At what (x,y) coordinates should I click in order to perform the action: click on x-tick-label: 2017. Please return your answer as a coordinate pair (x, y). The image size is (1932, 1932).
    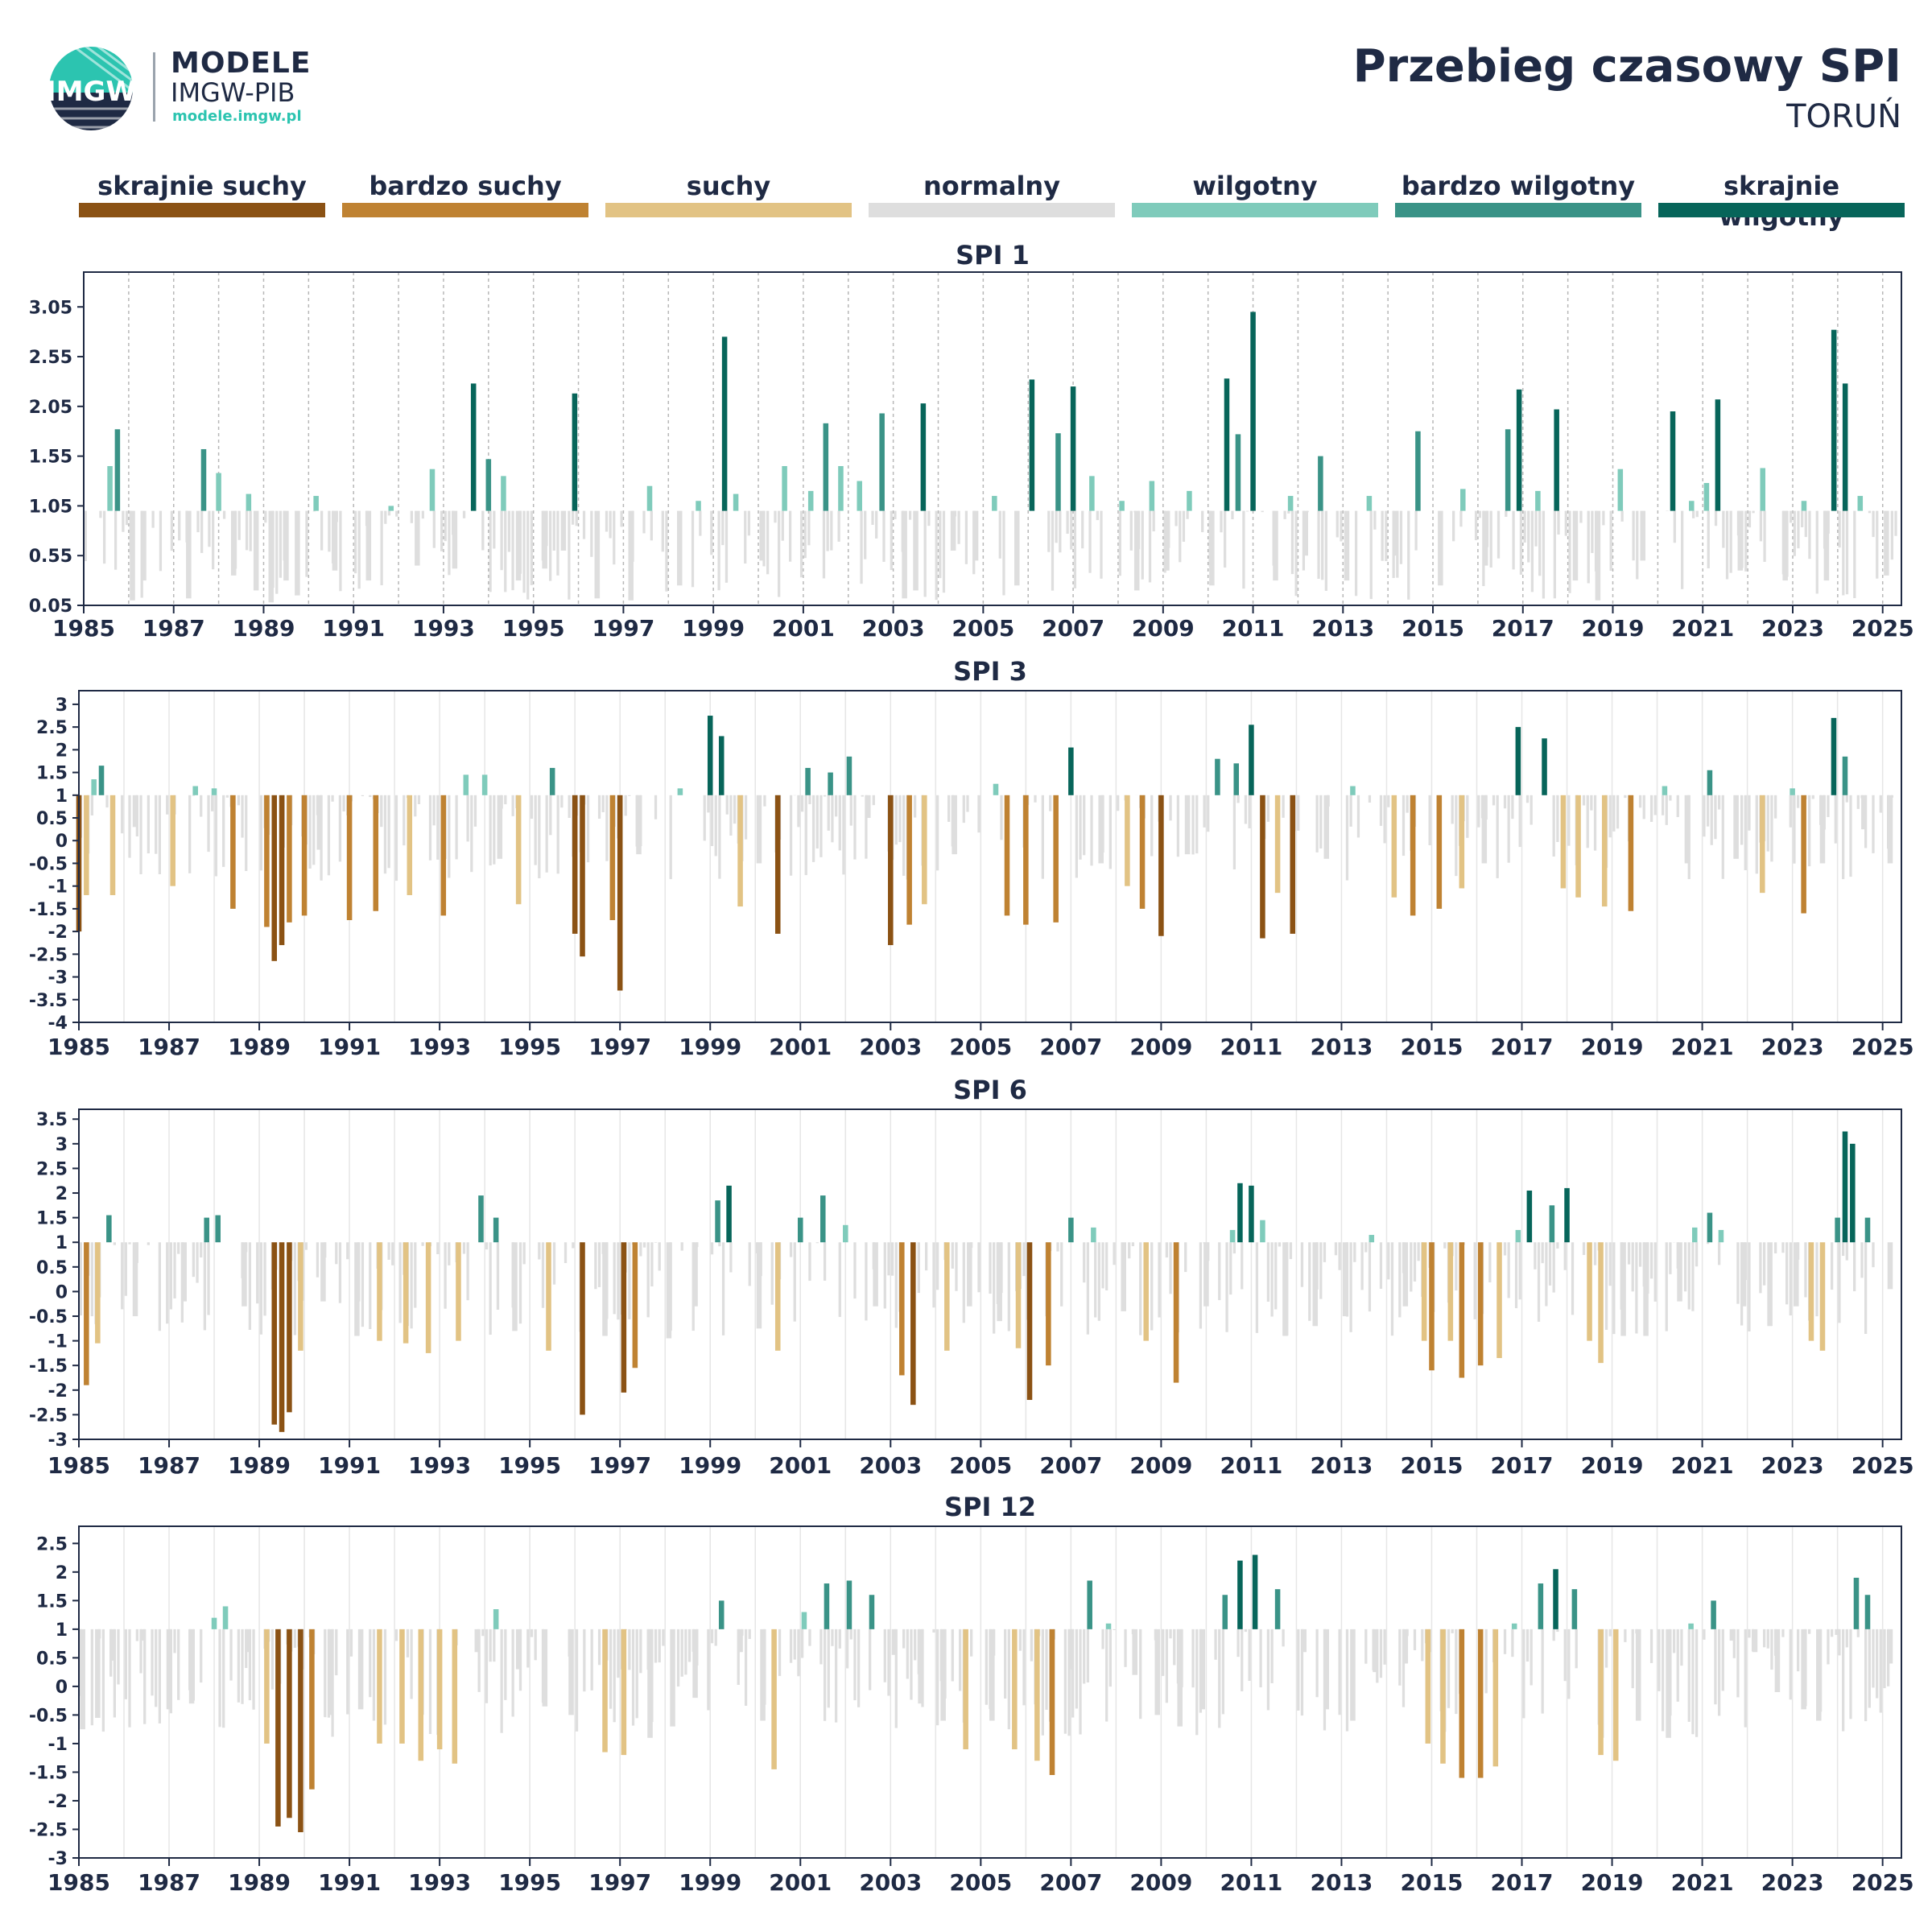
    Looking at the image, I should click on (1522, 1047).